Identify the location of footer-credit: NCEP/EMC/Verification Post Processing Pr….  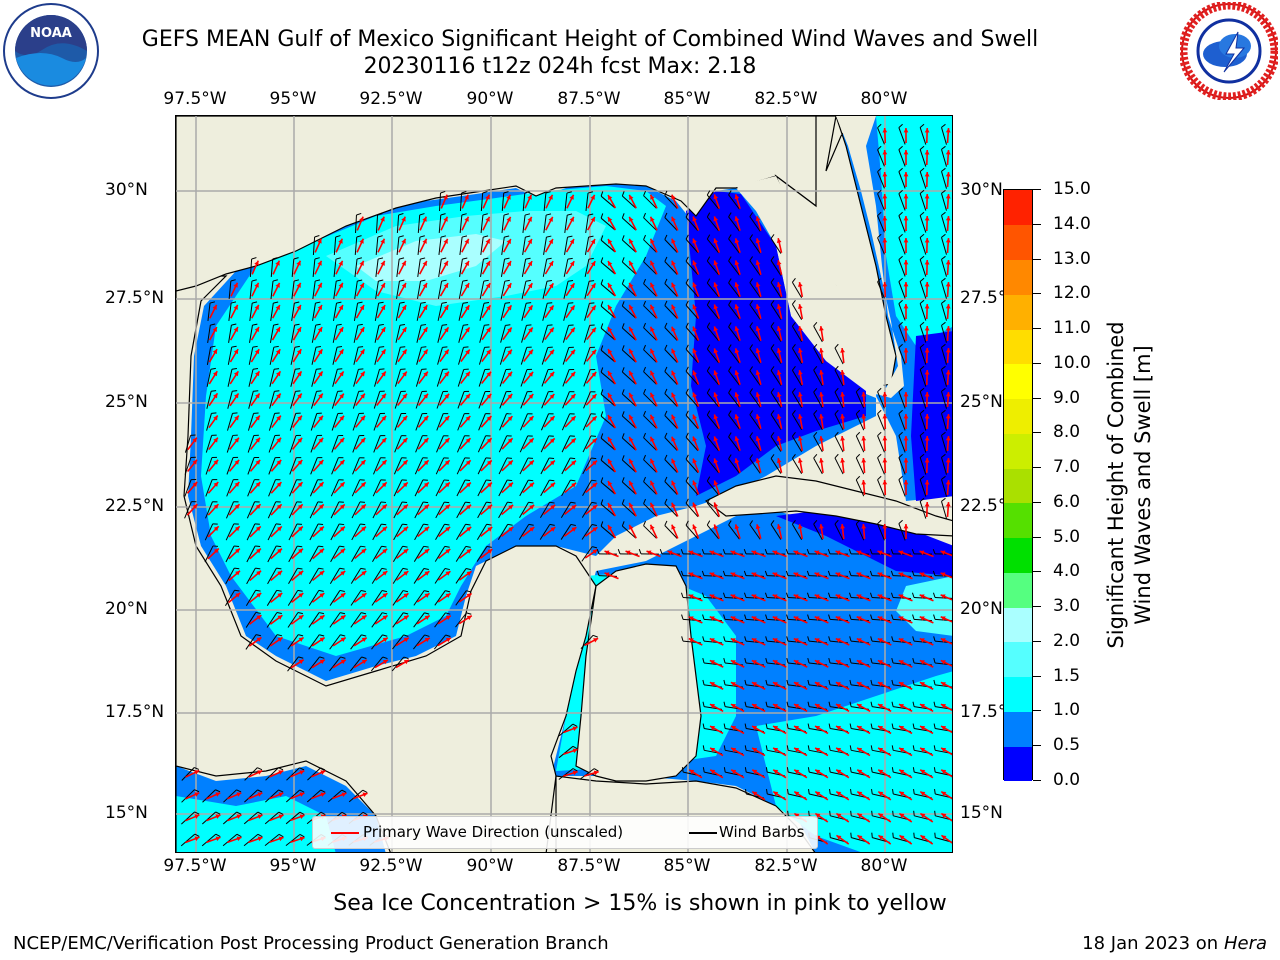
(311, 943).